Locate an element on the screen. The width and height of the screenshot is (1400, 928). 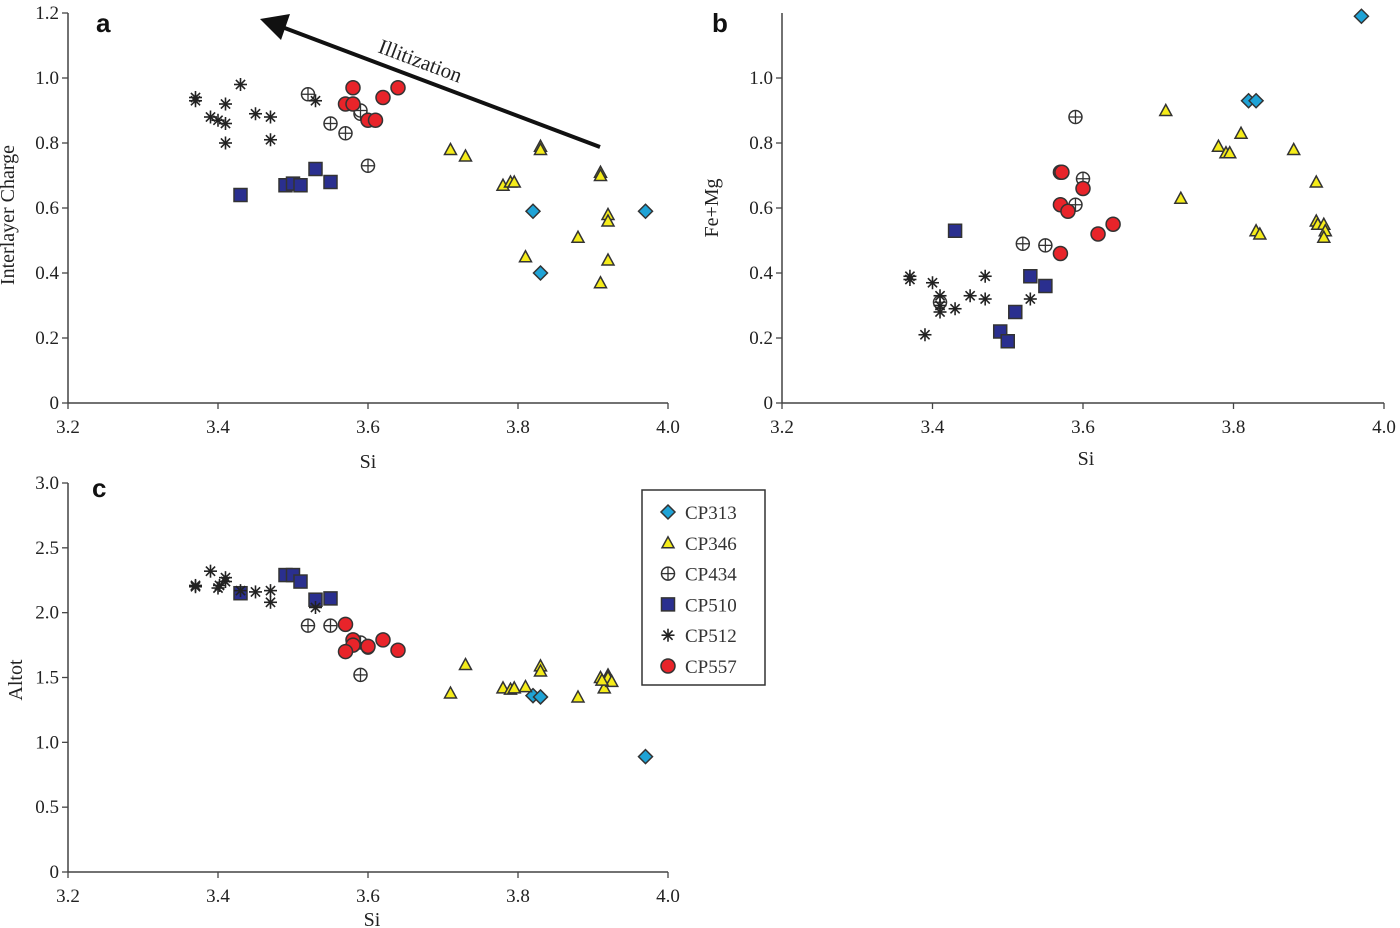
y-tick-label: 2.0 is located at coordinates (47, 613).